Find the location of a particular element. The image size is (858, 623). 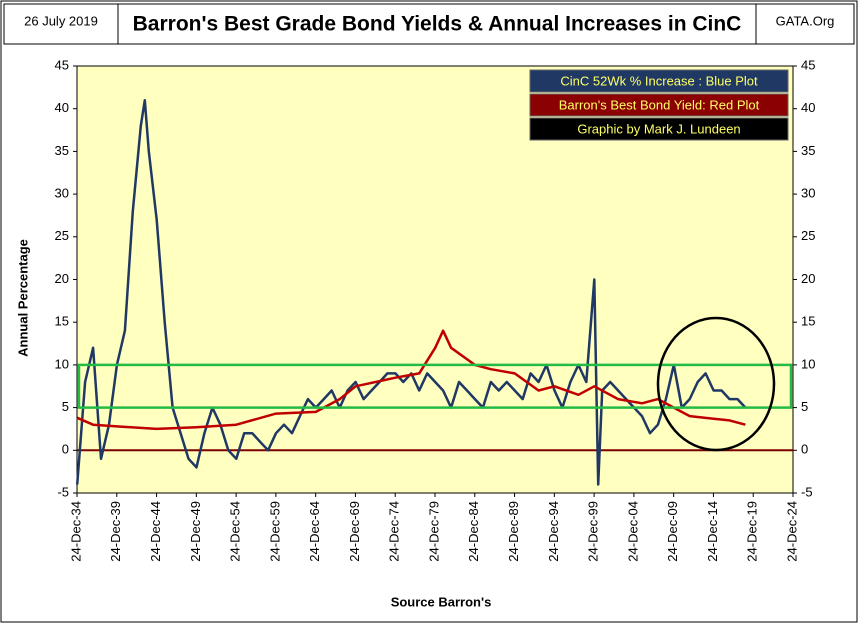

x-tick-label: 24-Dec-94 is located at coordinates (553, 531).